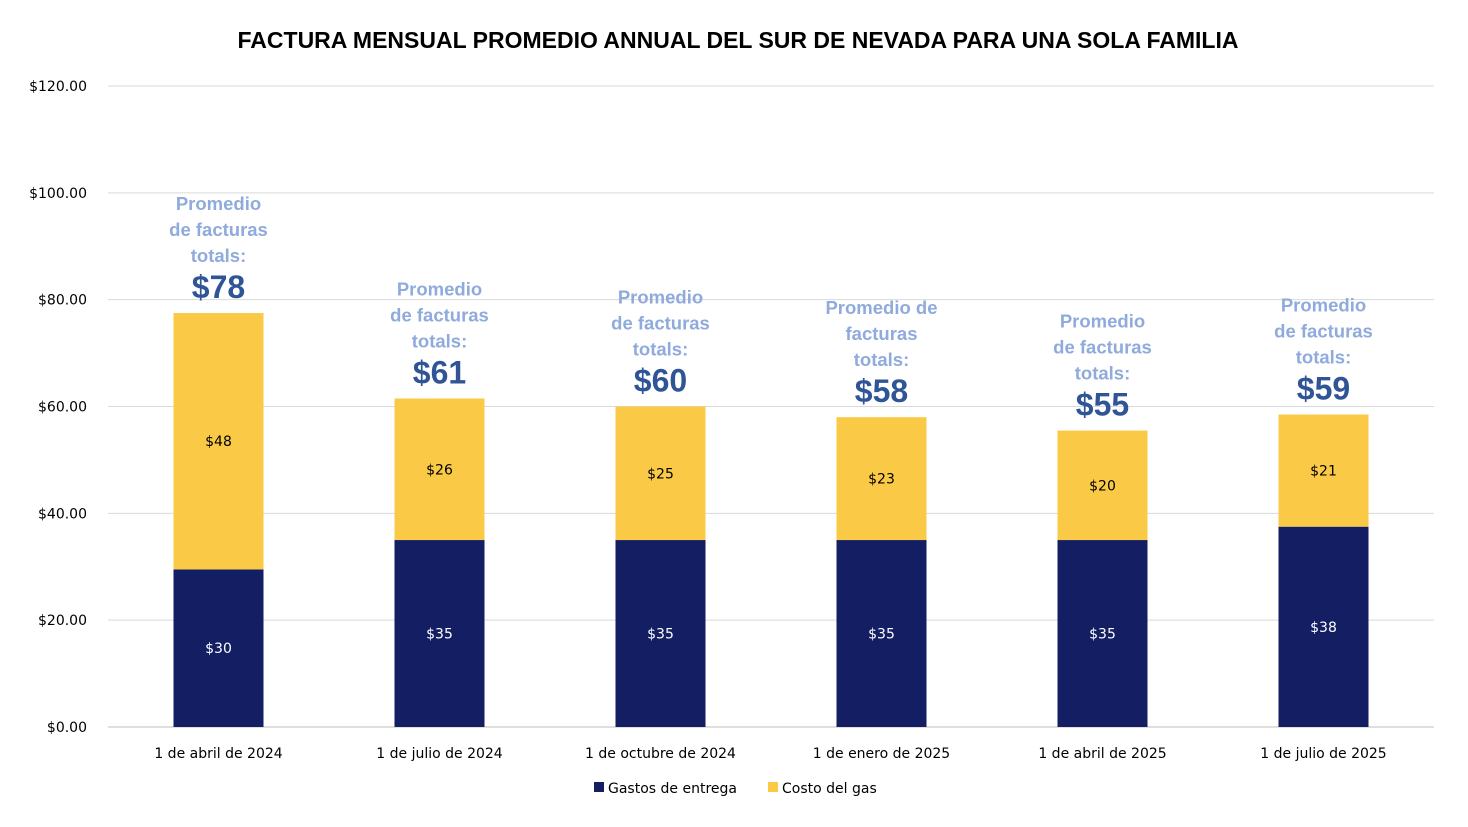 This screenshot has height=827, width=1468. What do you see at coordinates (829, 789) in the screenshot?
I see `legend-label: Costo del gas` at bounding box center [829, 789].